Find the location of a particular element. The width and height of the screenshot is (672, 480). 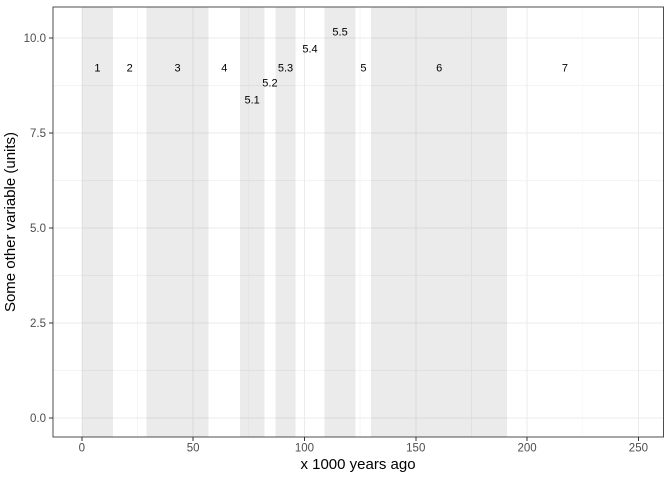

y-tick-label-0.0: 0.0 is located at coordinates (38, 419).